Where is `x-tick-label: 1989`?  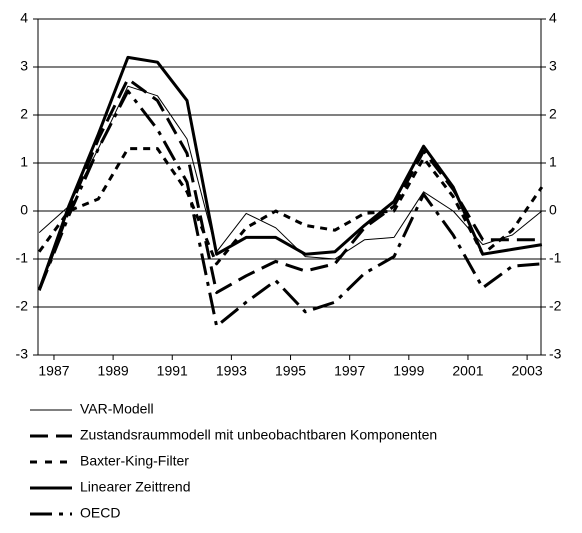 x-tick-label: 1989 is located at coordinates (113, 371).